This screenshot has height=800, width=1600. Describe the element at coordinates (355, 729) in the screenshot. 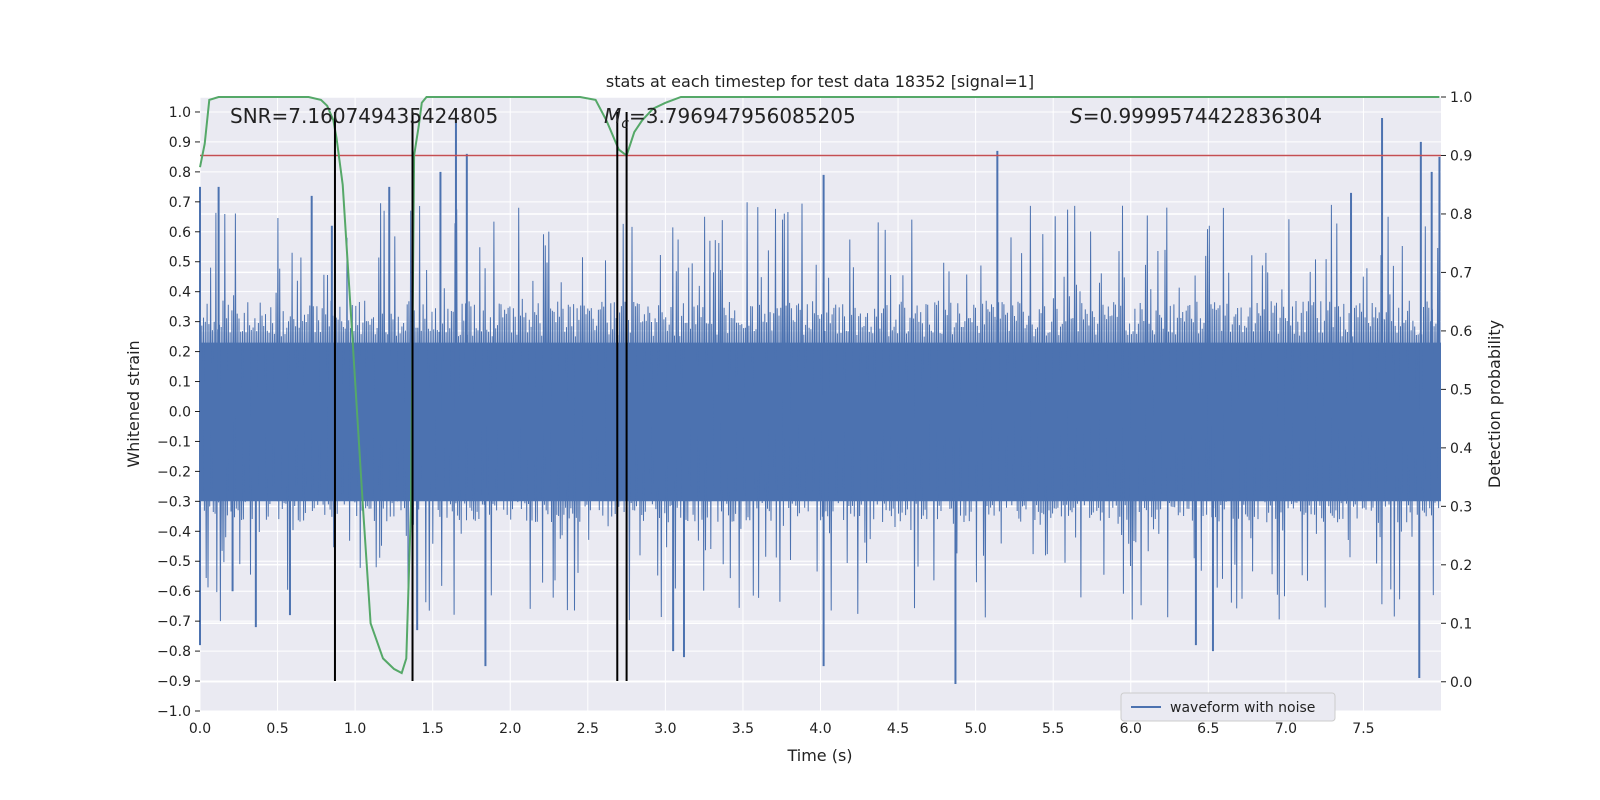

I see `x-tick-label: 1.0` at that location.